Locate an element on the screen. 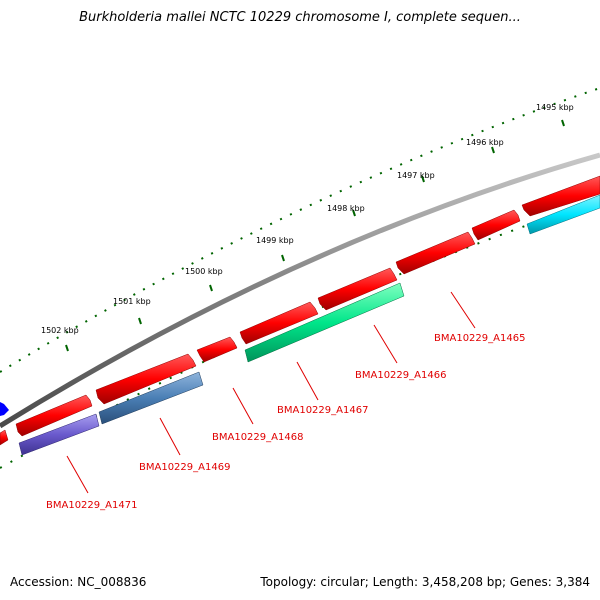  scale-label-1500: 1500 kbp is located at coordinates (204, 271).